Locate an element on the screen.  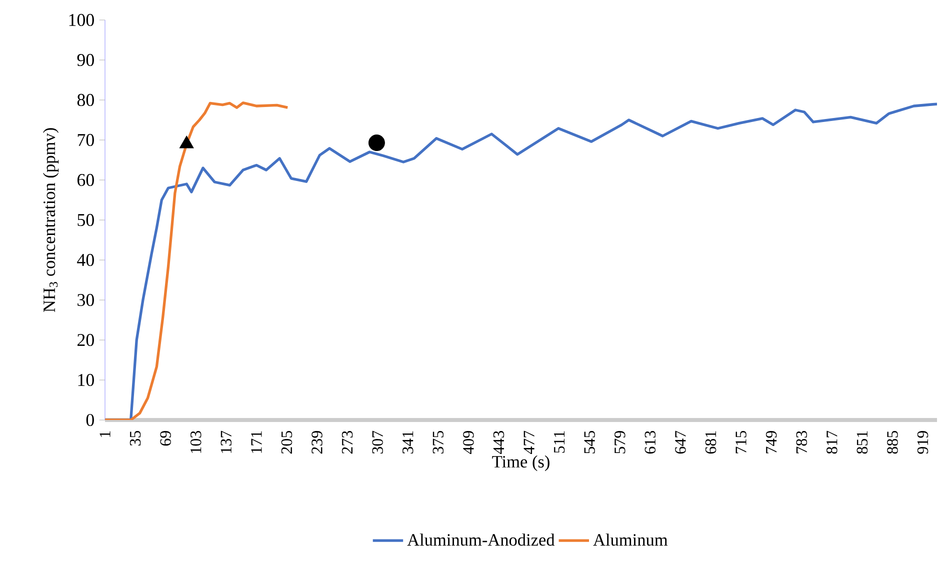
y-tick-label: 30 is located at coordinates (86, 300).